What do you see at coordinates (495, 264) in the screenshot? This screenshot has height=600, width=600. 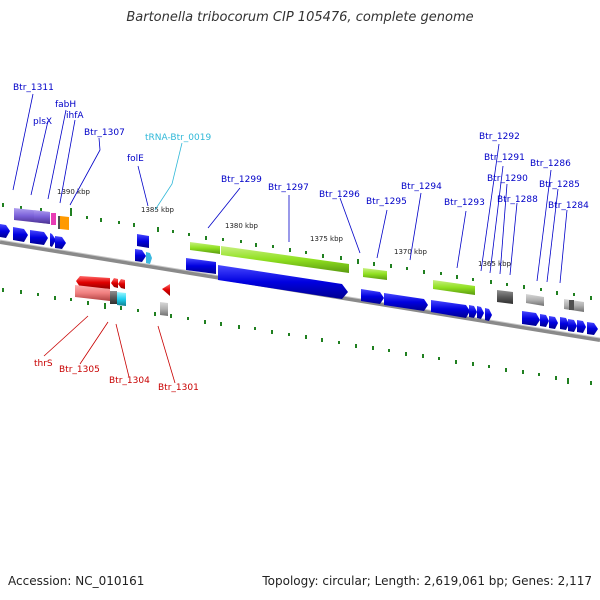 I see `kbp-tick-1365: 1365 kbp` at bounding box center [495, 264].